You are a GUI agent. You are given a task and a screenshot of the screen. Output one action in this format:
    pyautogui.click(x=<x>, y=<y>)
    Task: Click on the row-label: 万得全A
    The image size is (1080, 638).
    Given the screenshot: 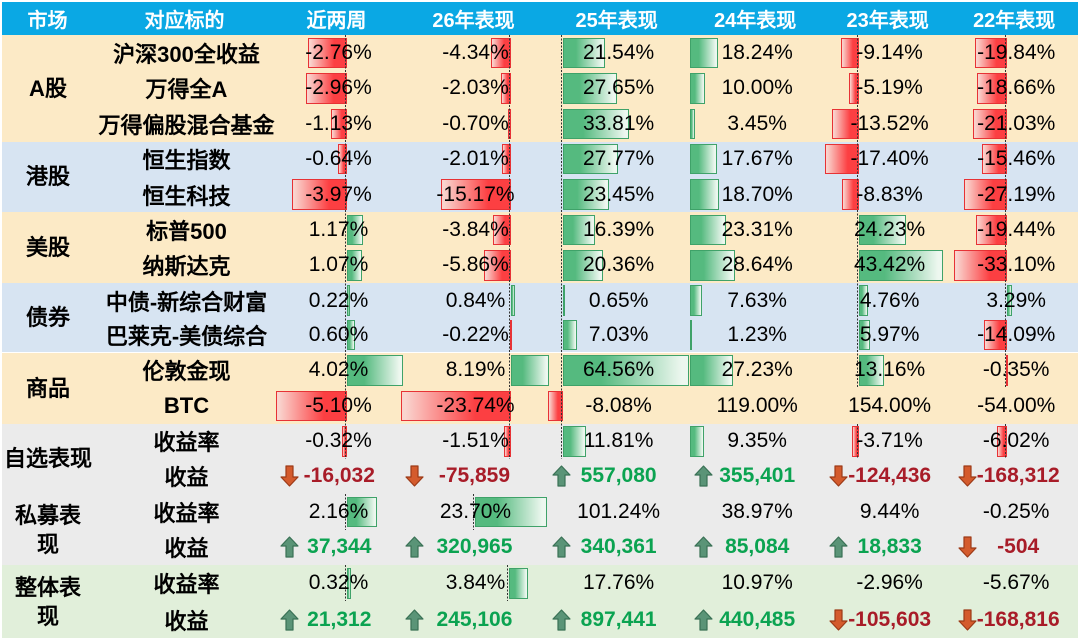 What is the action you would take?
    pyautogui.click(x=186, y=90)
    